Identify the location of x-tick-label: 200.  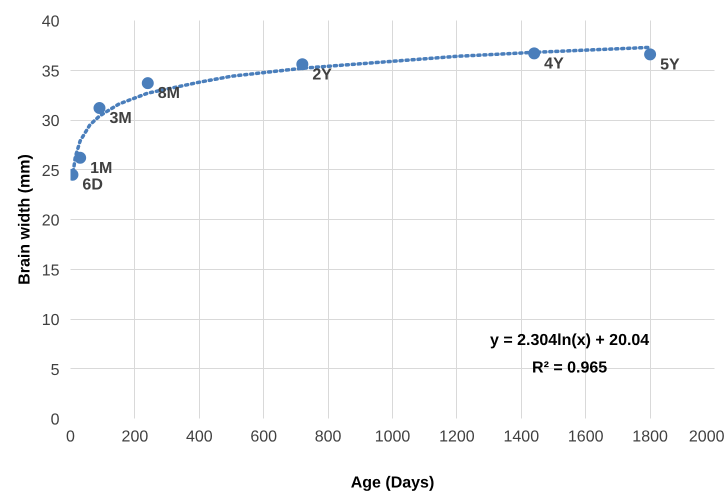
(135, 437).